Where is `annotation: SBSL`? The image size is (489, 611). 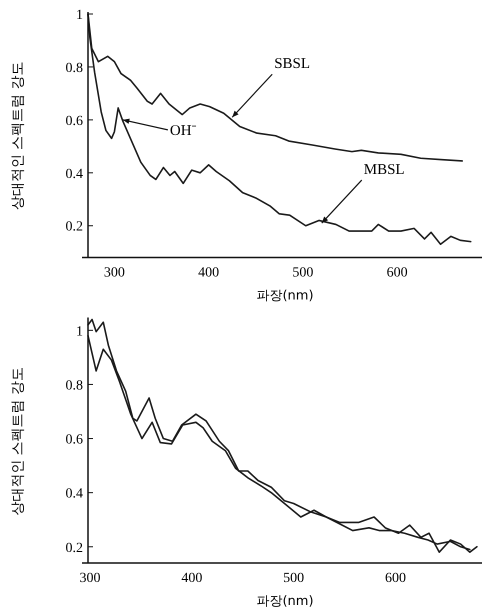
annotation: SBSL is located at coordinates (292, 64).